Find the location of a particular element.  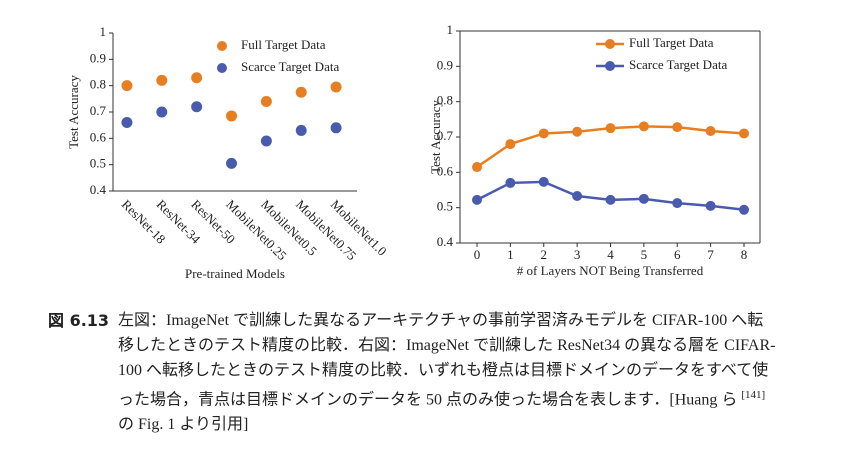

x-axis-label: Pre-trained Models is located at coordinates (235, 273).